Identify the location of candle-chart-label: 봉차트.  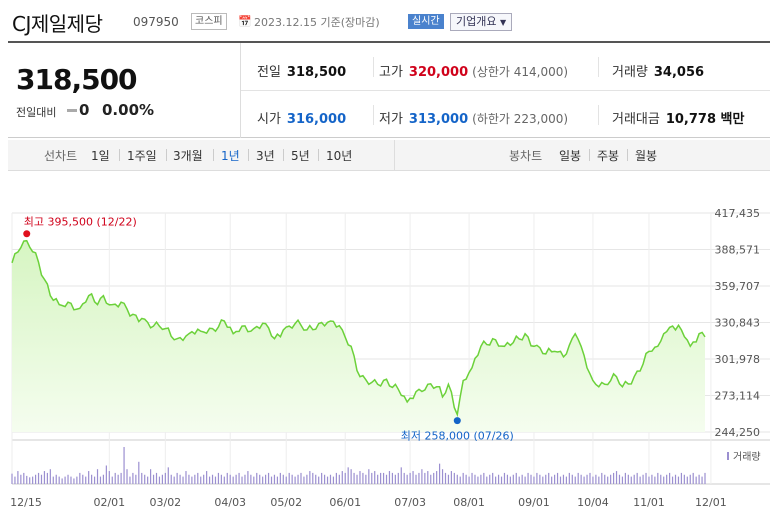
(526, 156).